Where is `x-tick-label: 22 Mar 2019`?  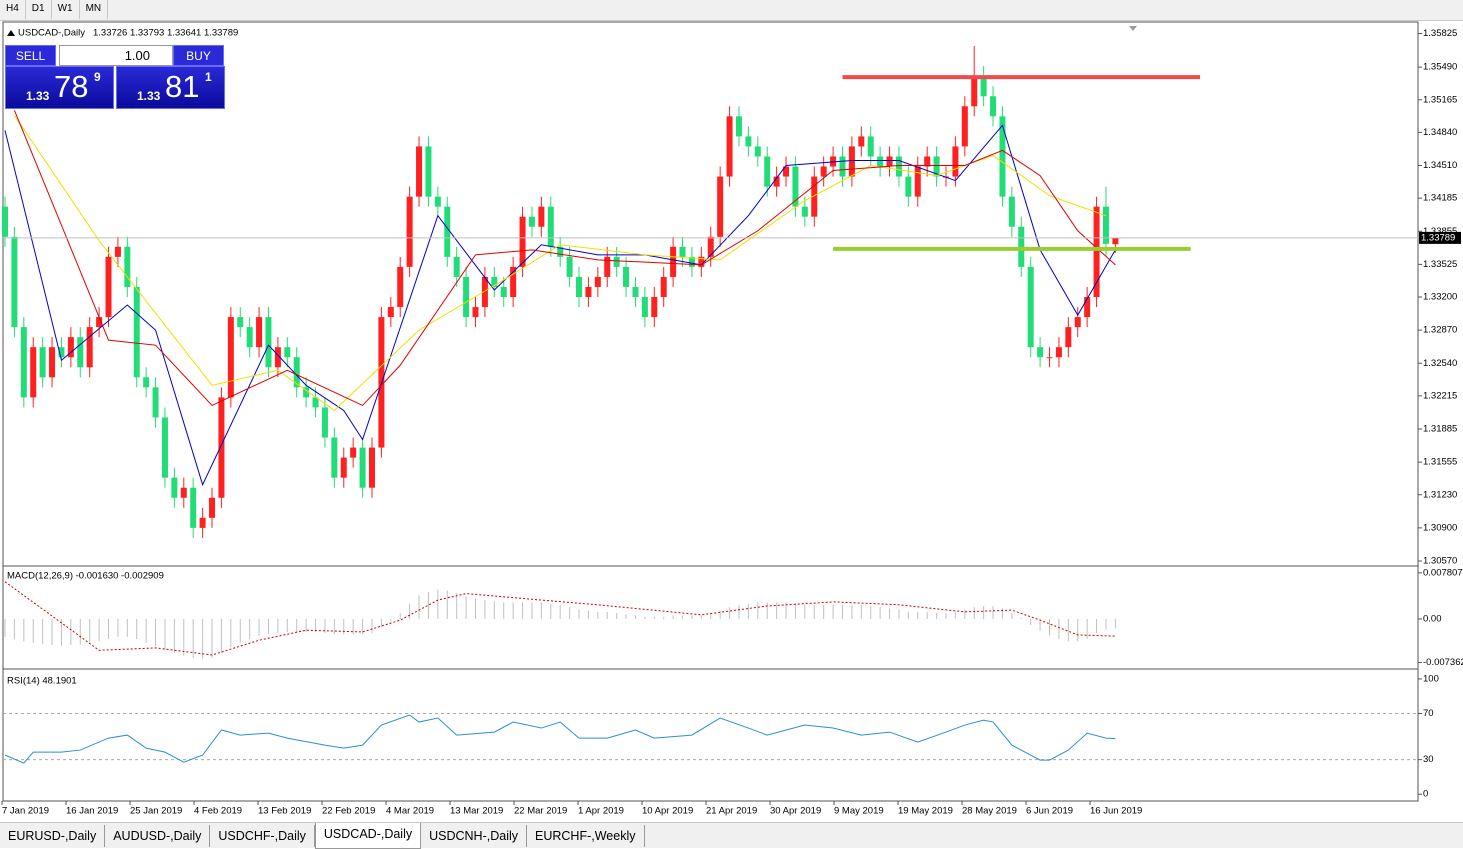
x-tick-label: 22 Mar 2019 is located at coordinates (540, 811).